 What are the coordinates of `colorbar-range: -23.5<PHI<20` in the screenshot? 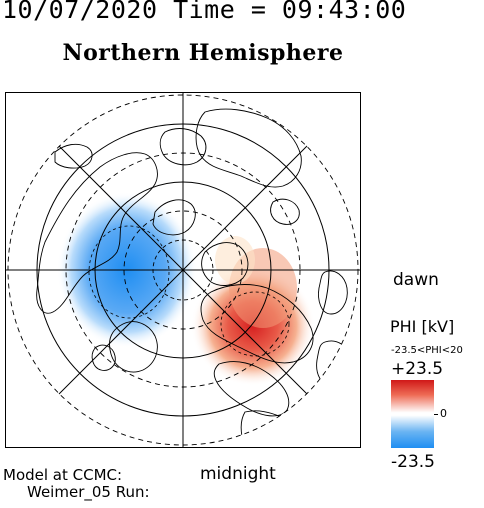 It's located at (427, 350).